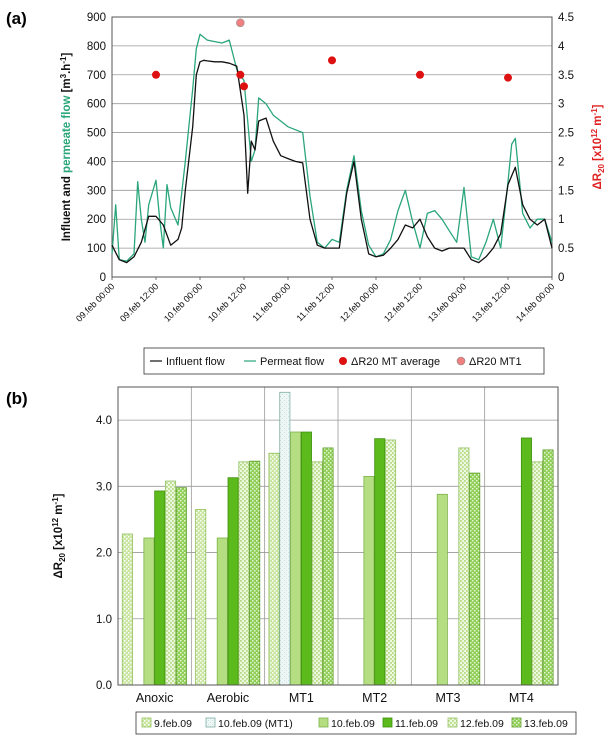 The height and width of the screenshot is (748, 615). What do you see at coordinates (228, 698) in the screenshot?
I see `panel-b-category-label: Aerobic` at bounding box center [228, 698].